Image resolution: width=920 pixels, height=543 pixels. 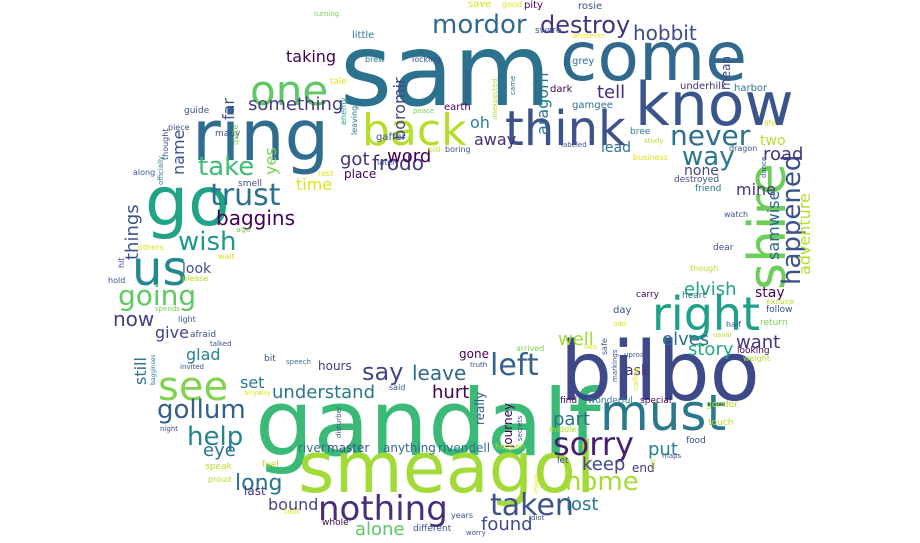 What do you see at coordinates (593, 444) in the screenshot?
I see `word-sorry: sorry` at bounding box center [593, 444].